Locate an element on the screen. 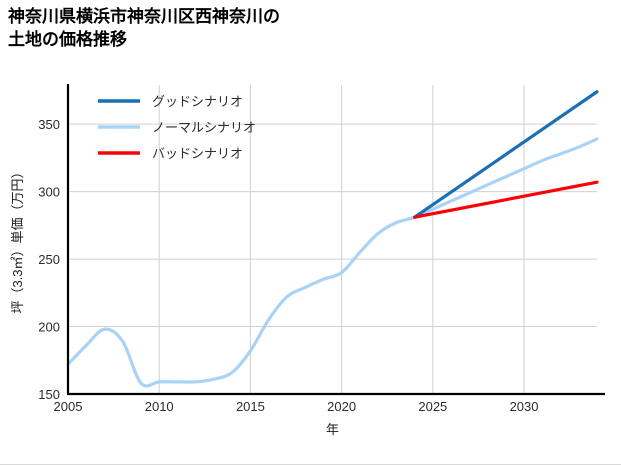 The image size is (621, 465). legend-label: バッドシナリオ is located at coordinates (197, 153).